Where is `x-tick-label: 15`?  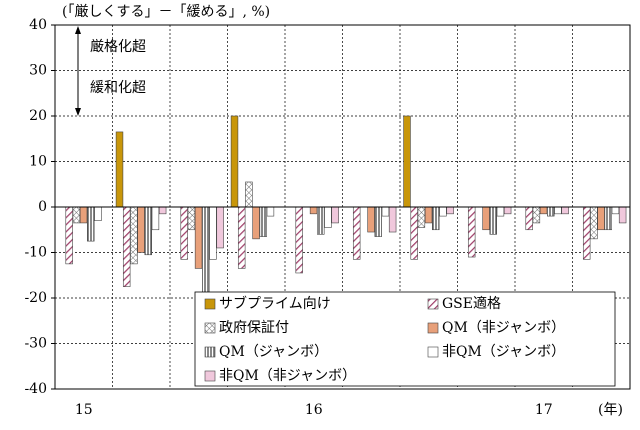 x-tick-label: 15 is located at coordinates (84, 410).